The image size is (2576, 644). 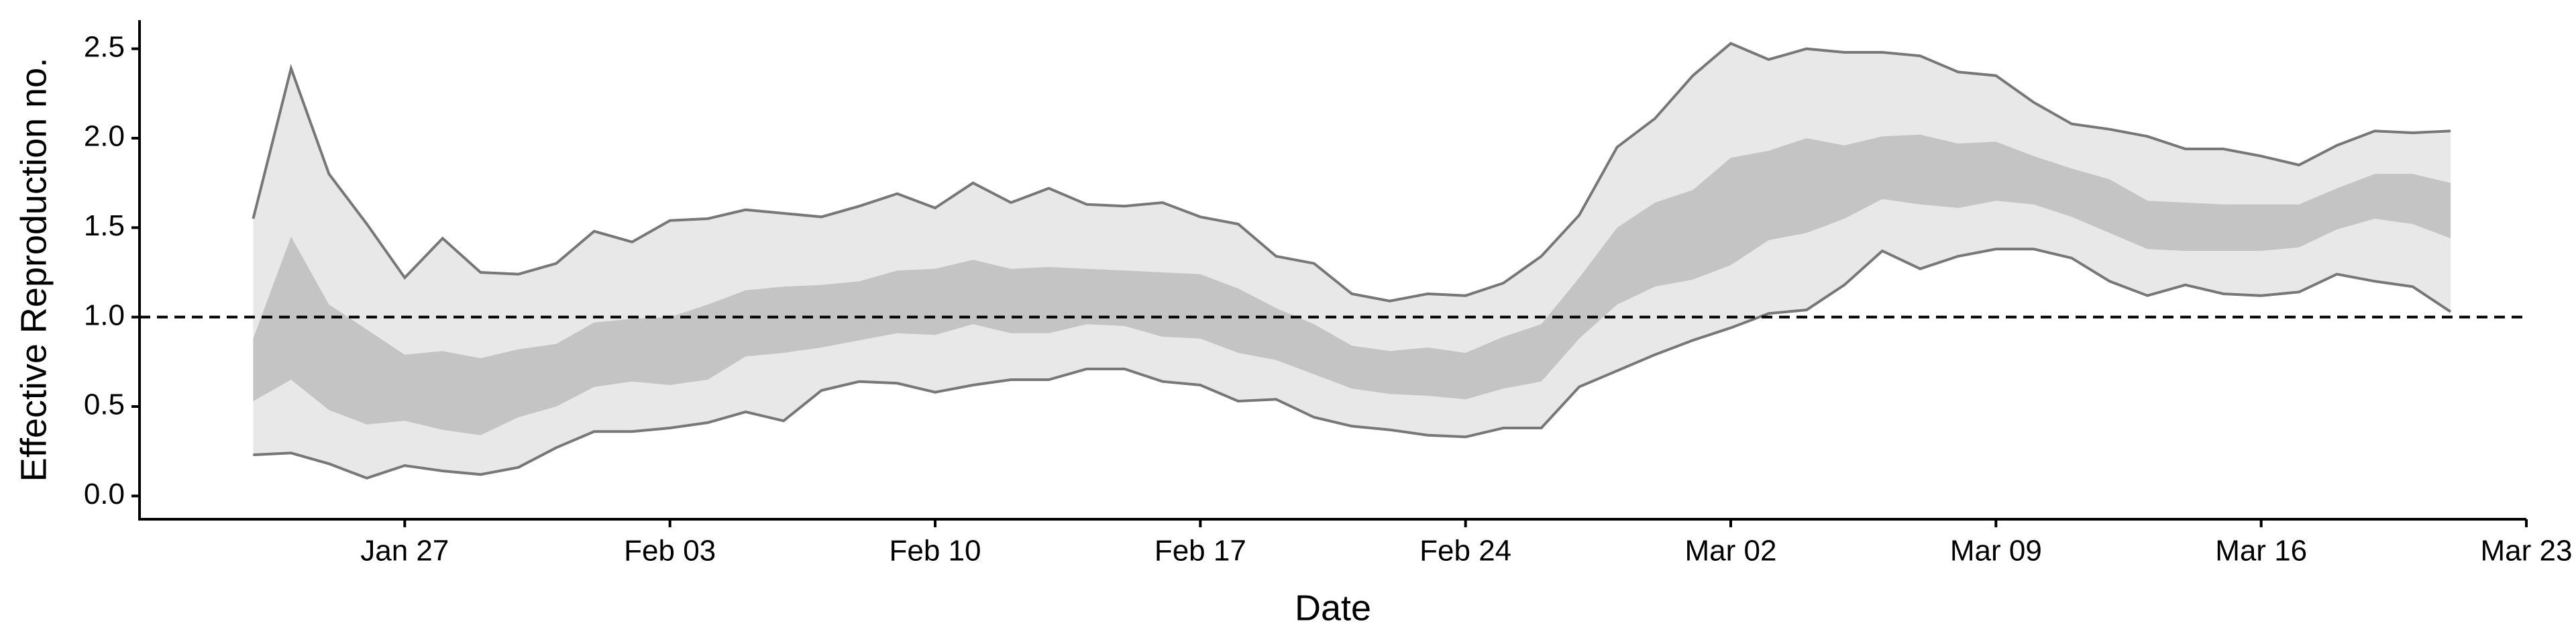 What do you see at coordinates (104, 136) in the screenshot?
I see `y-tick-label: 2.0` at bounding box center [104, 136].